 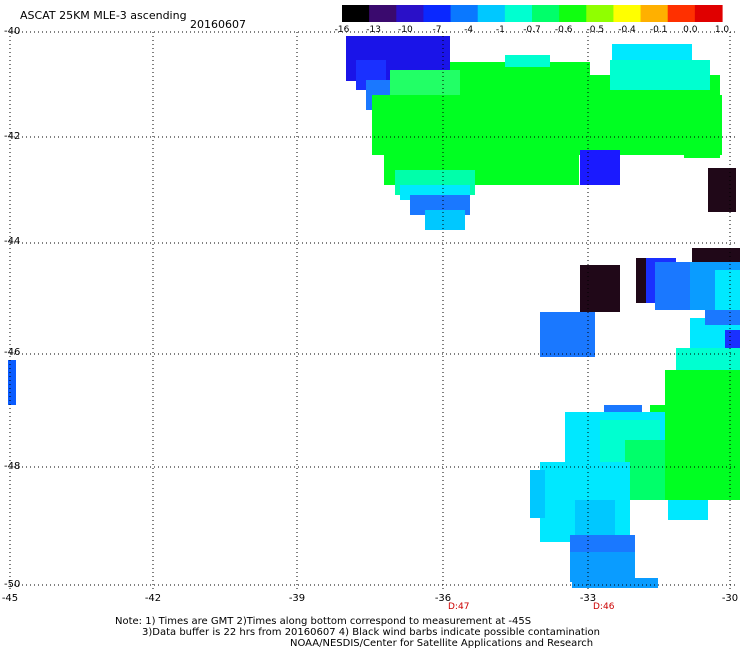 What do you see at coordinates (563, 30) in the screenshot?
I see `colorbar-label: -0.6` at bounding box center [563, 30].